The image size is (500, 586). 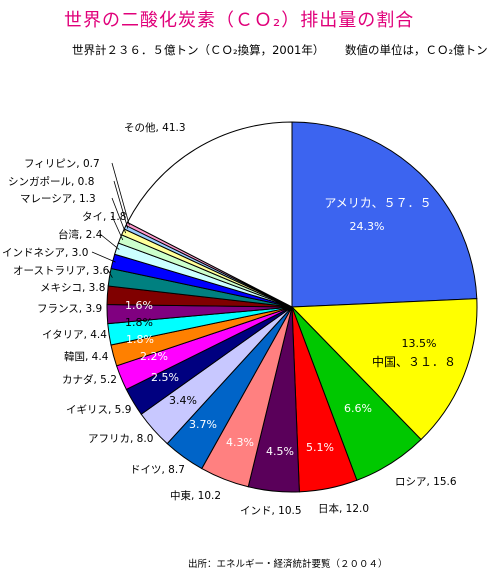 What do you see at coordinates (414, 361) in the screenshot?
I see `slice-label: 中国、３１．８` at bounding box center [414, 361].